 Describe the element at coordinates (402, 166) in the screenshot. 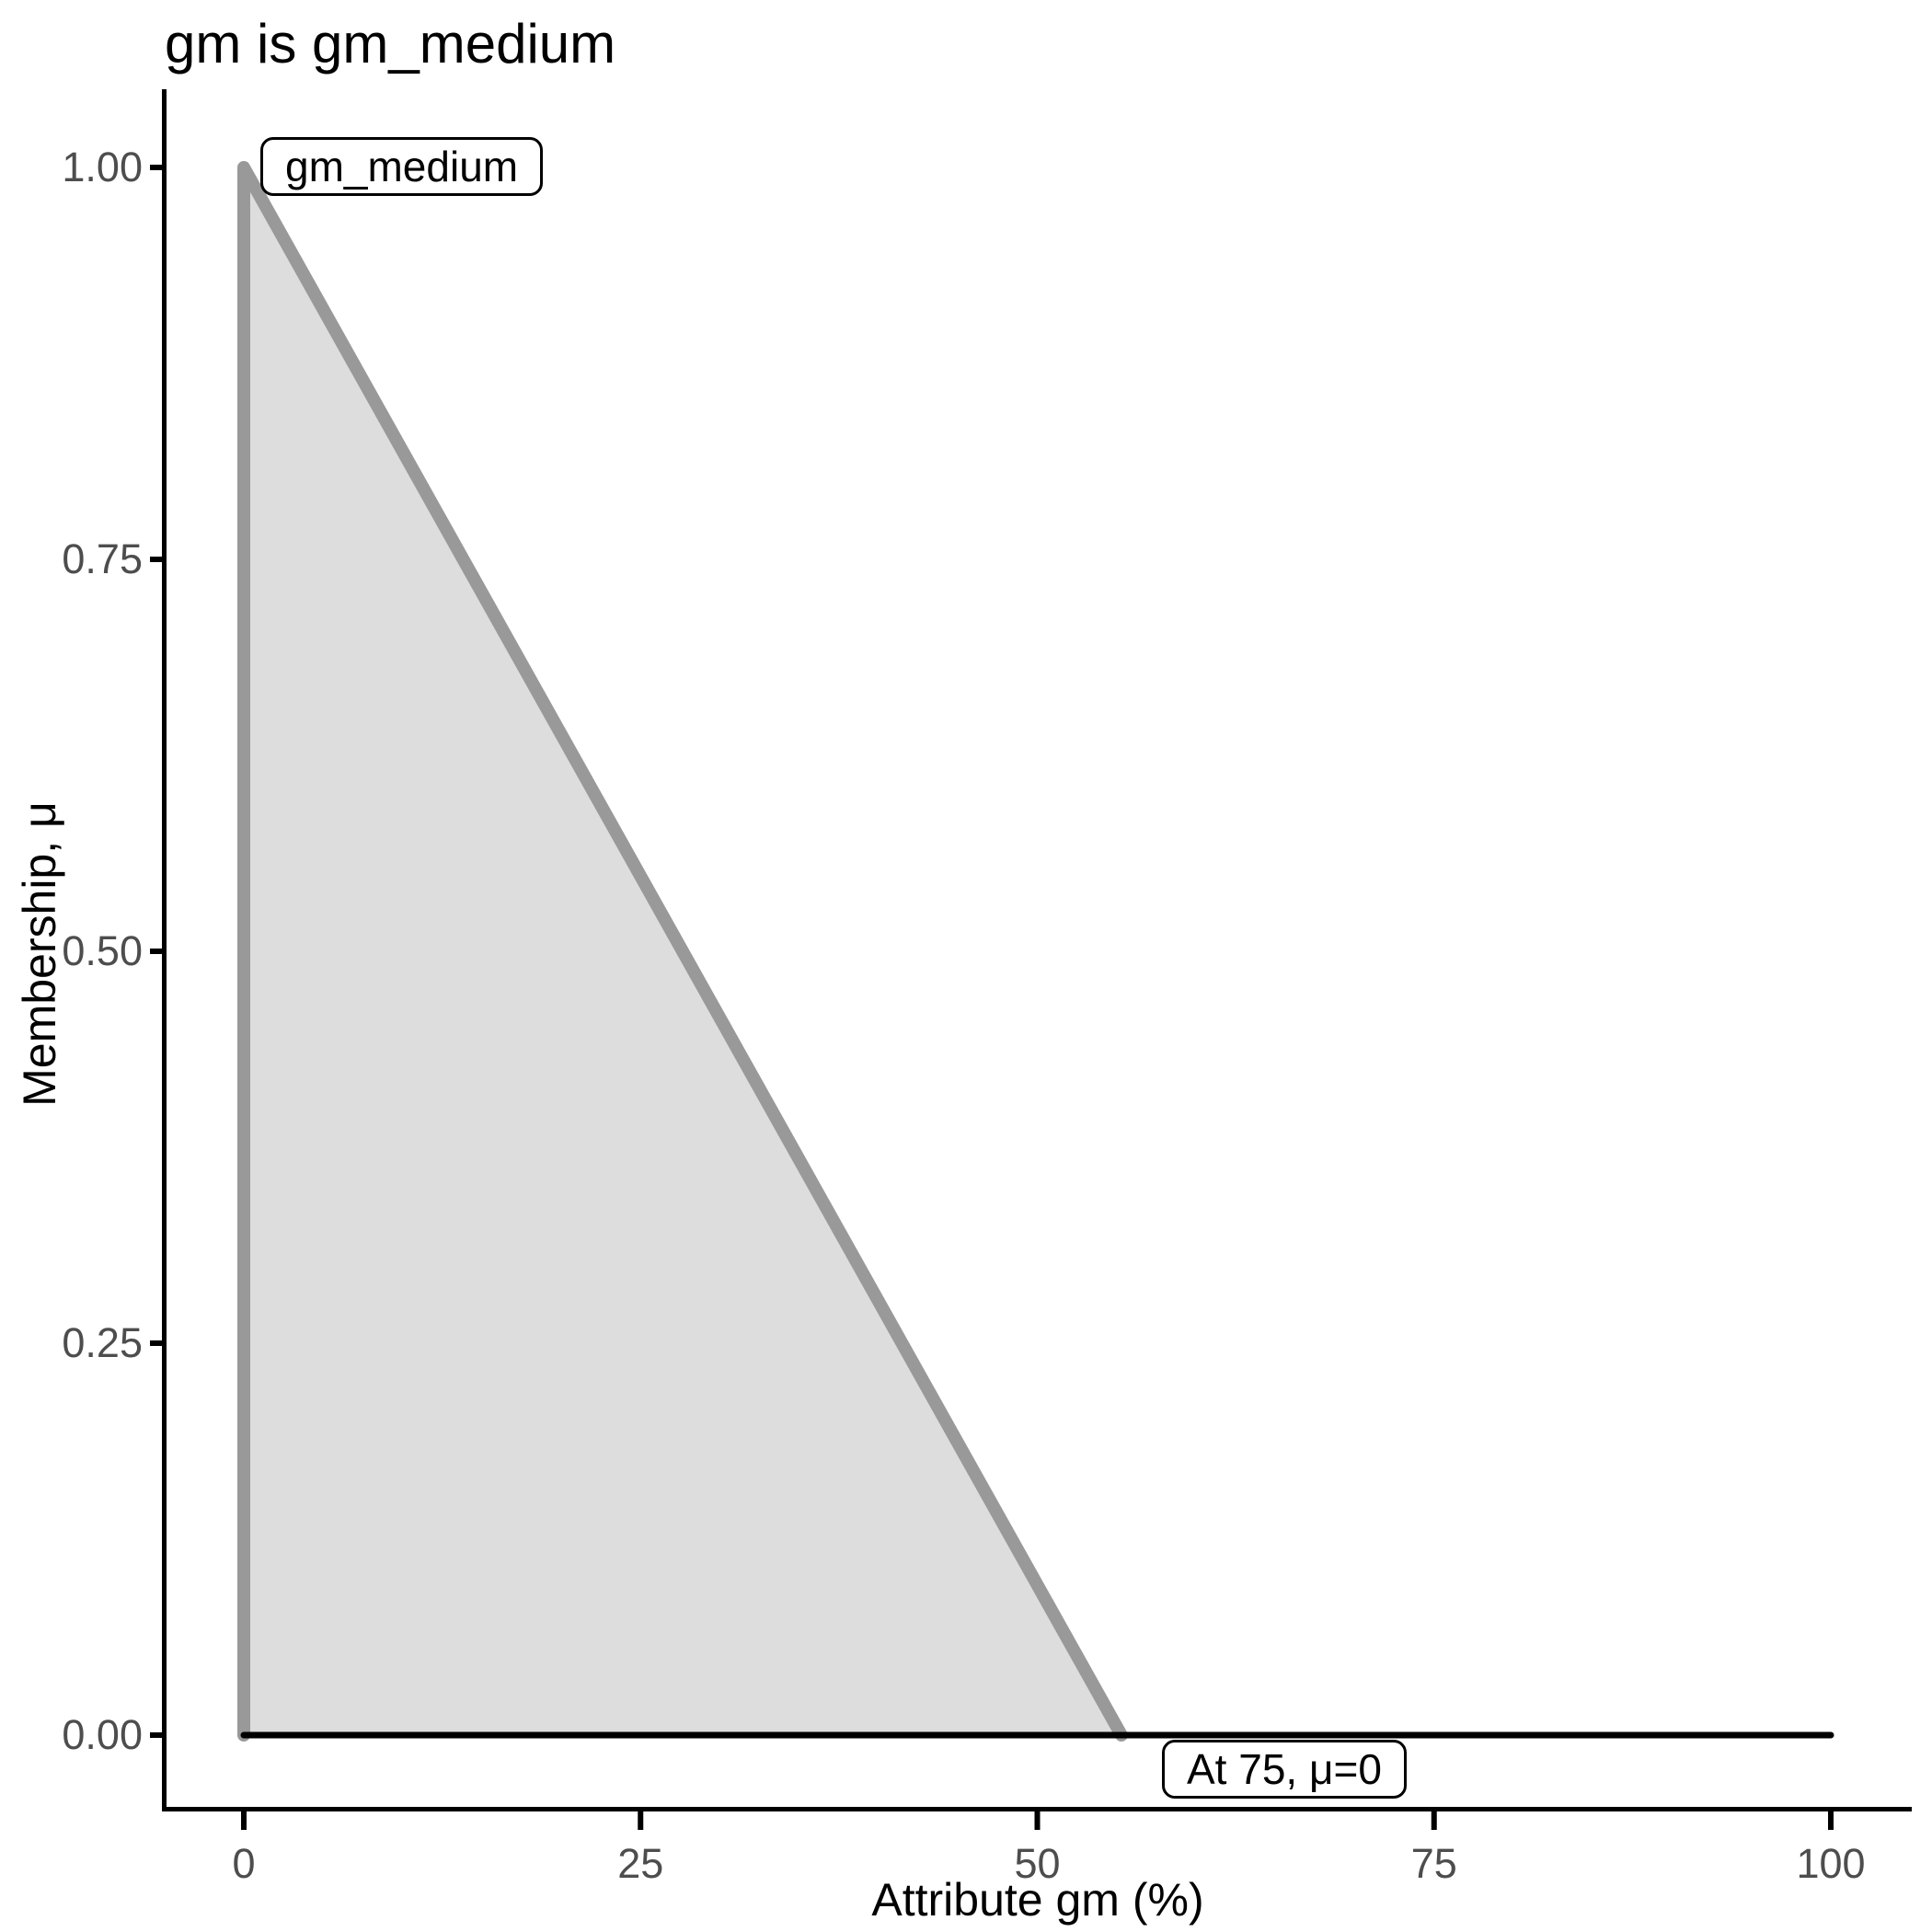

I see `annotation-gm-medium: gm_medium` at that location.